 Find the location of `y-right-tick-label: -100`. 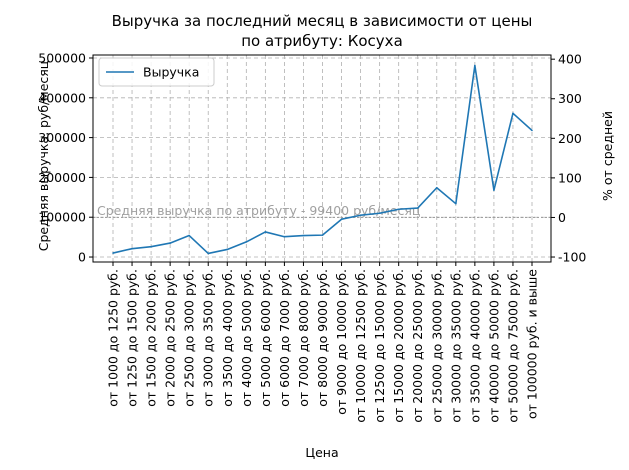

y-right-tick-label: -100 is located at coordinates (572, 257).